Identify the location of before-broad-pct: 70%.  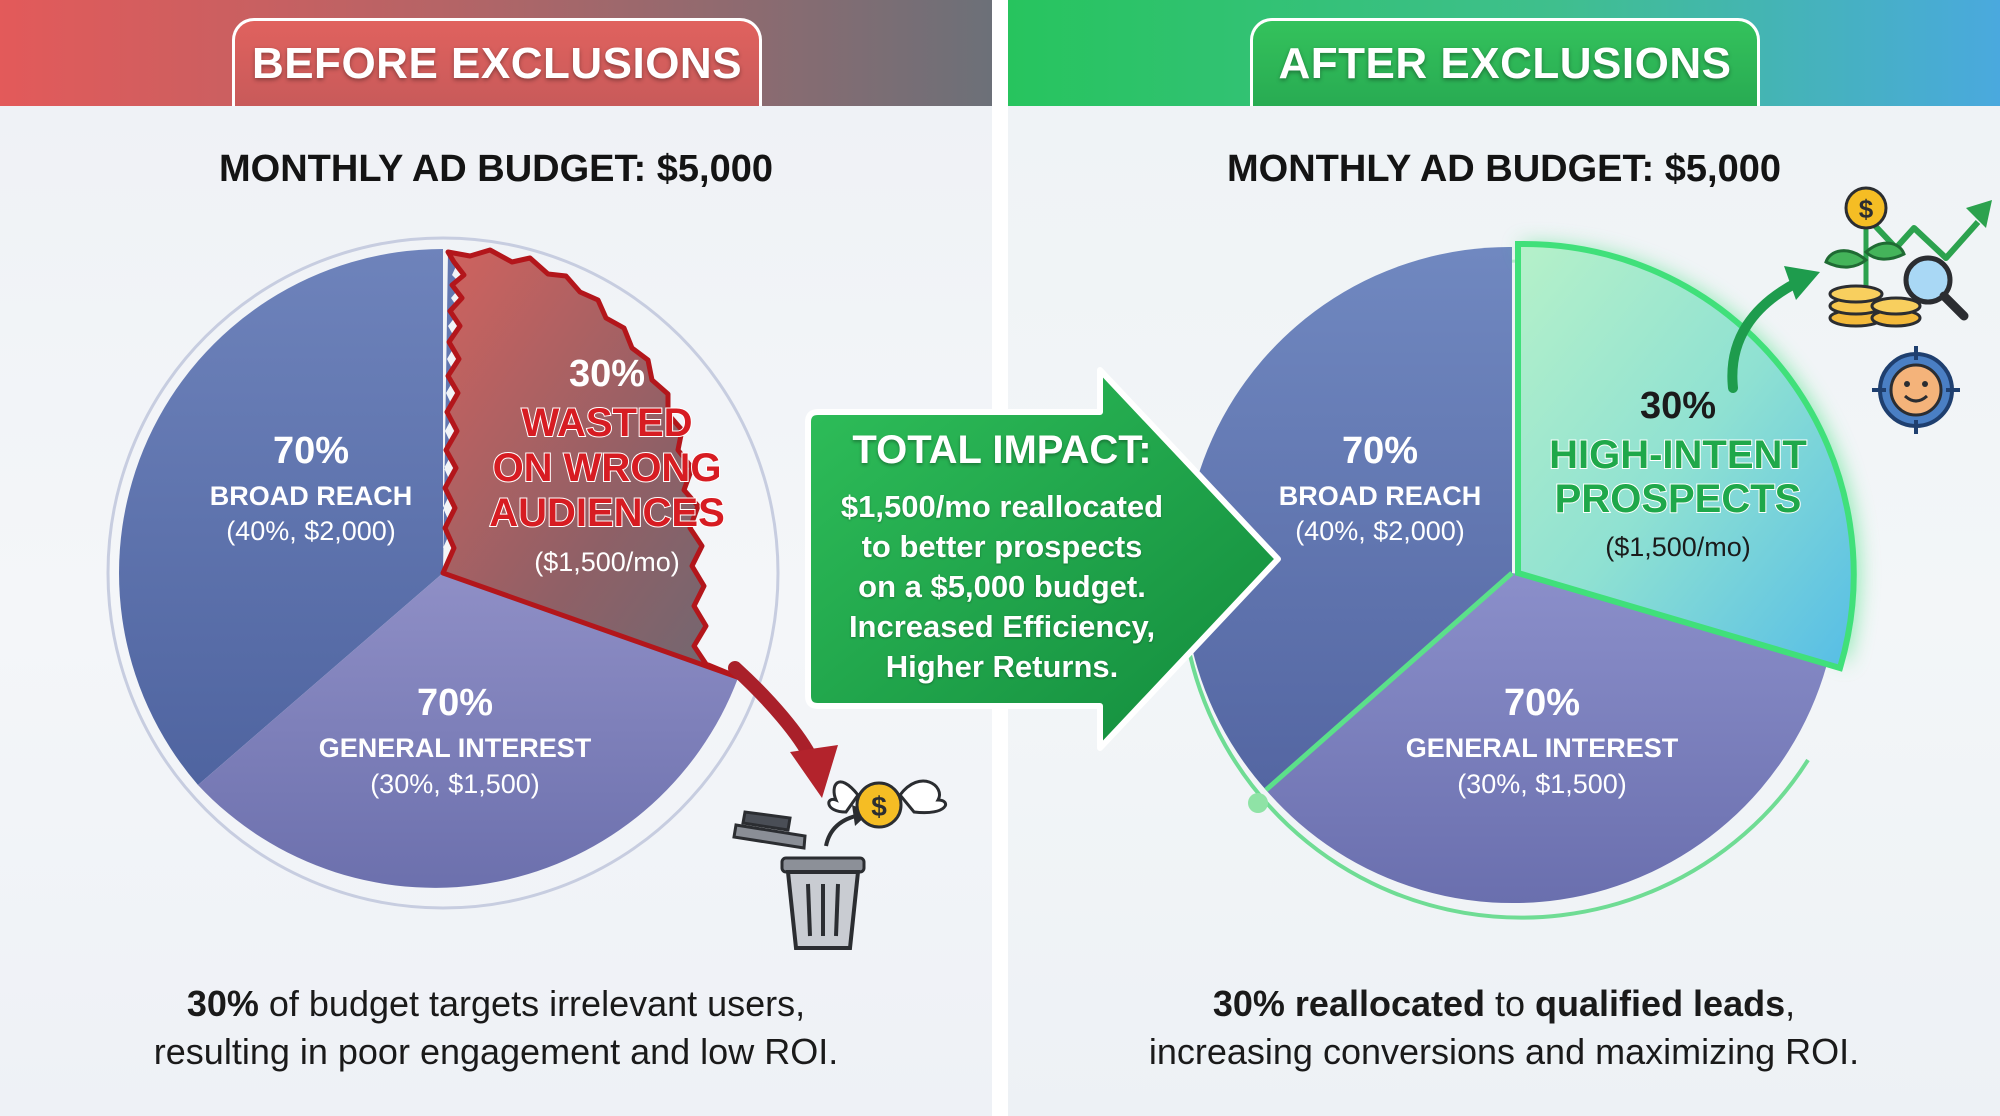
(311, 451).